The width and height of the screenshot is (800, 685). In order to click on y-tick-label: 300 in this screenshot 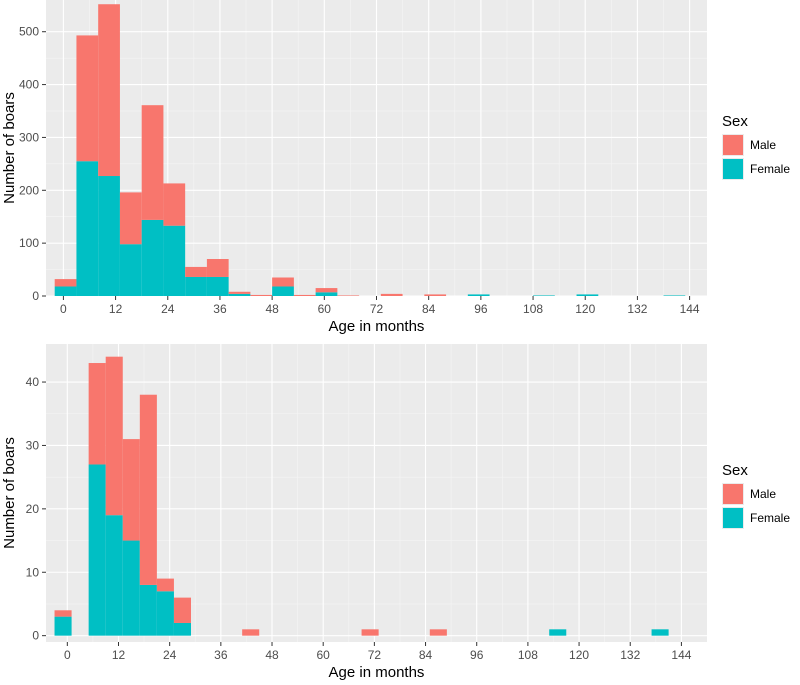, I will do `click(29, 137)`.